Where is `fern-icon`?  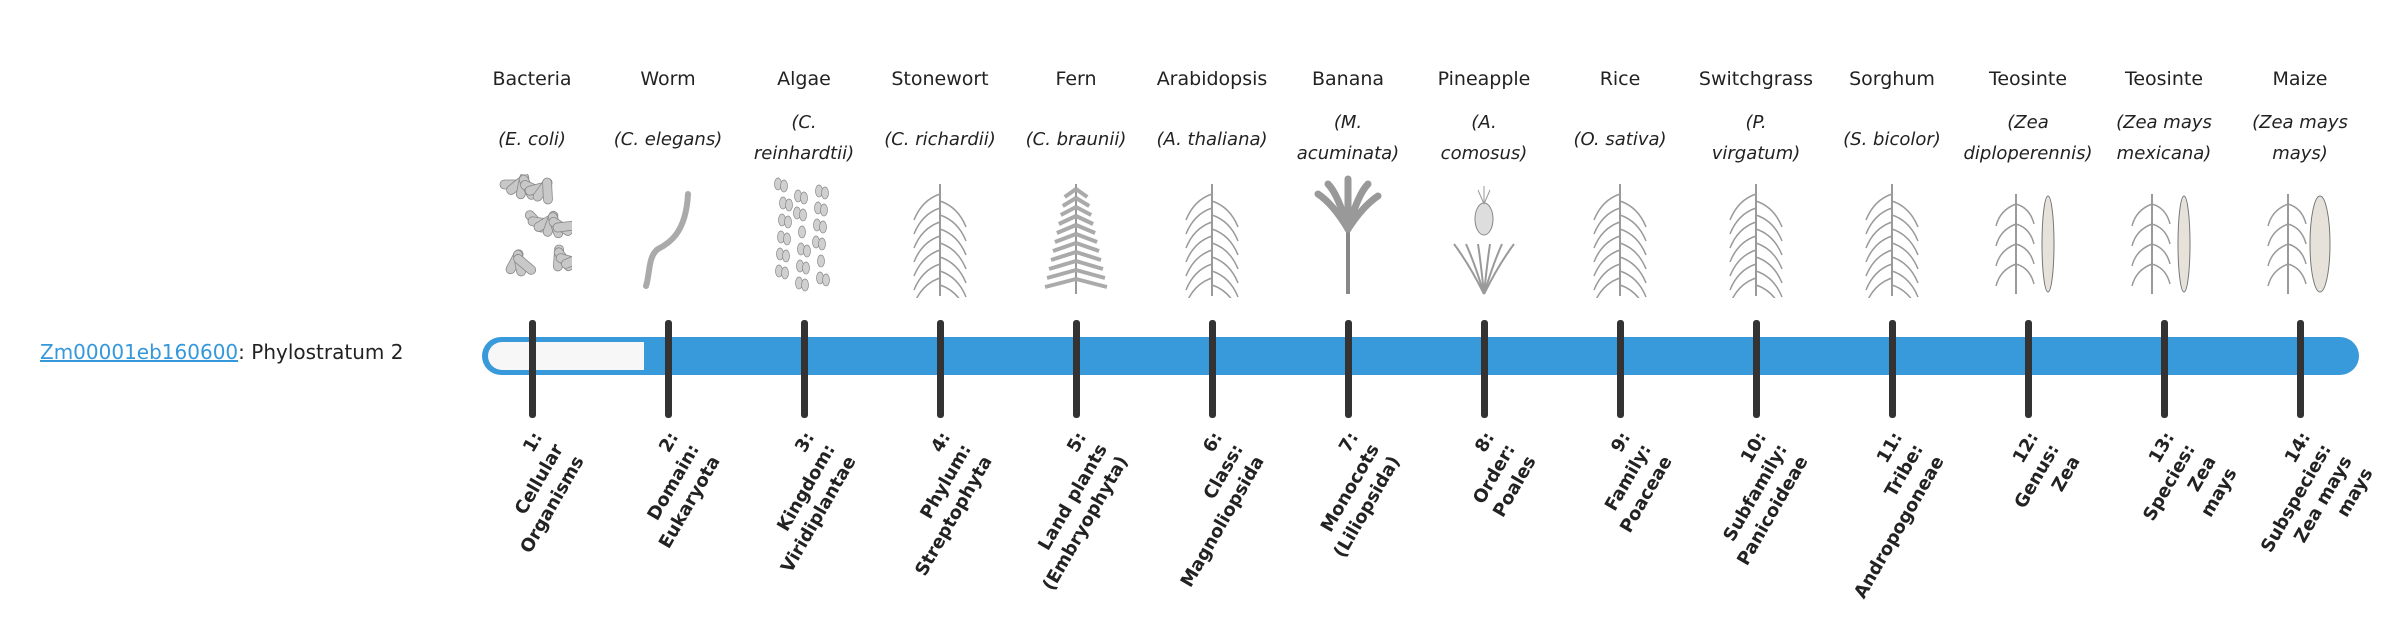
fern-icon is located at coordinates (1076, 239).